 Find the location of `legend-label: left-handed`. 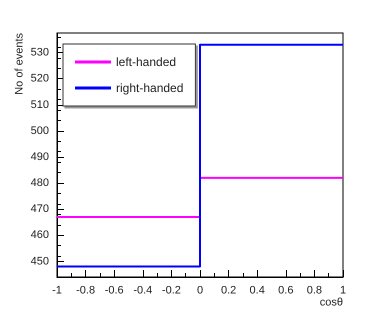

legend-label: left-handed is located at coordinates (146, 62).